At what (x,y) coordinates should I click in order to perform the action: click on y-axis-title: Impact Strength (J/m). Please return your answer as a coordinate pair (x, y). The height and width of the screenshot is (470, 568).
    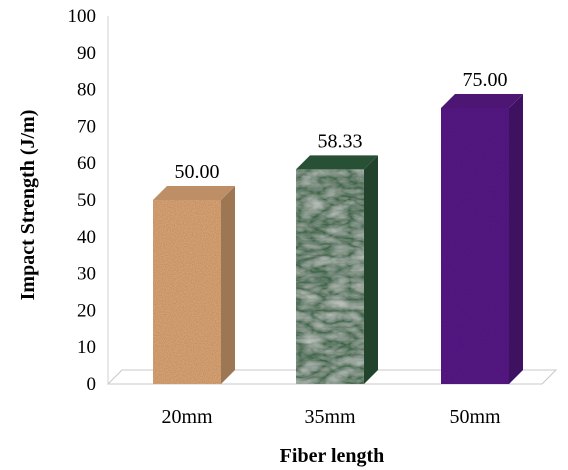
    Looking at the image, I should click on (28, 205).